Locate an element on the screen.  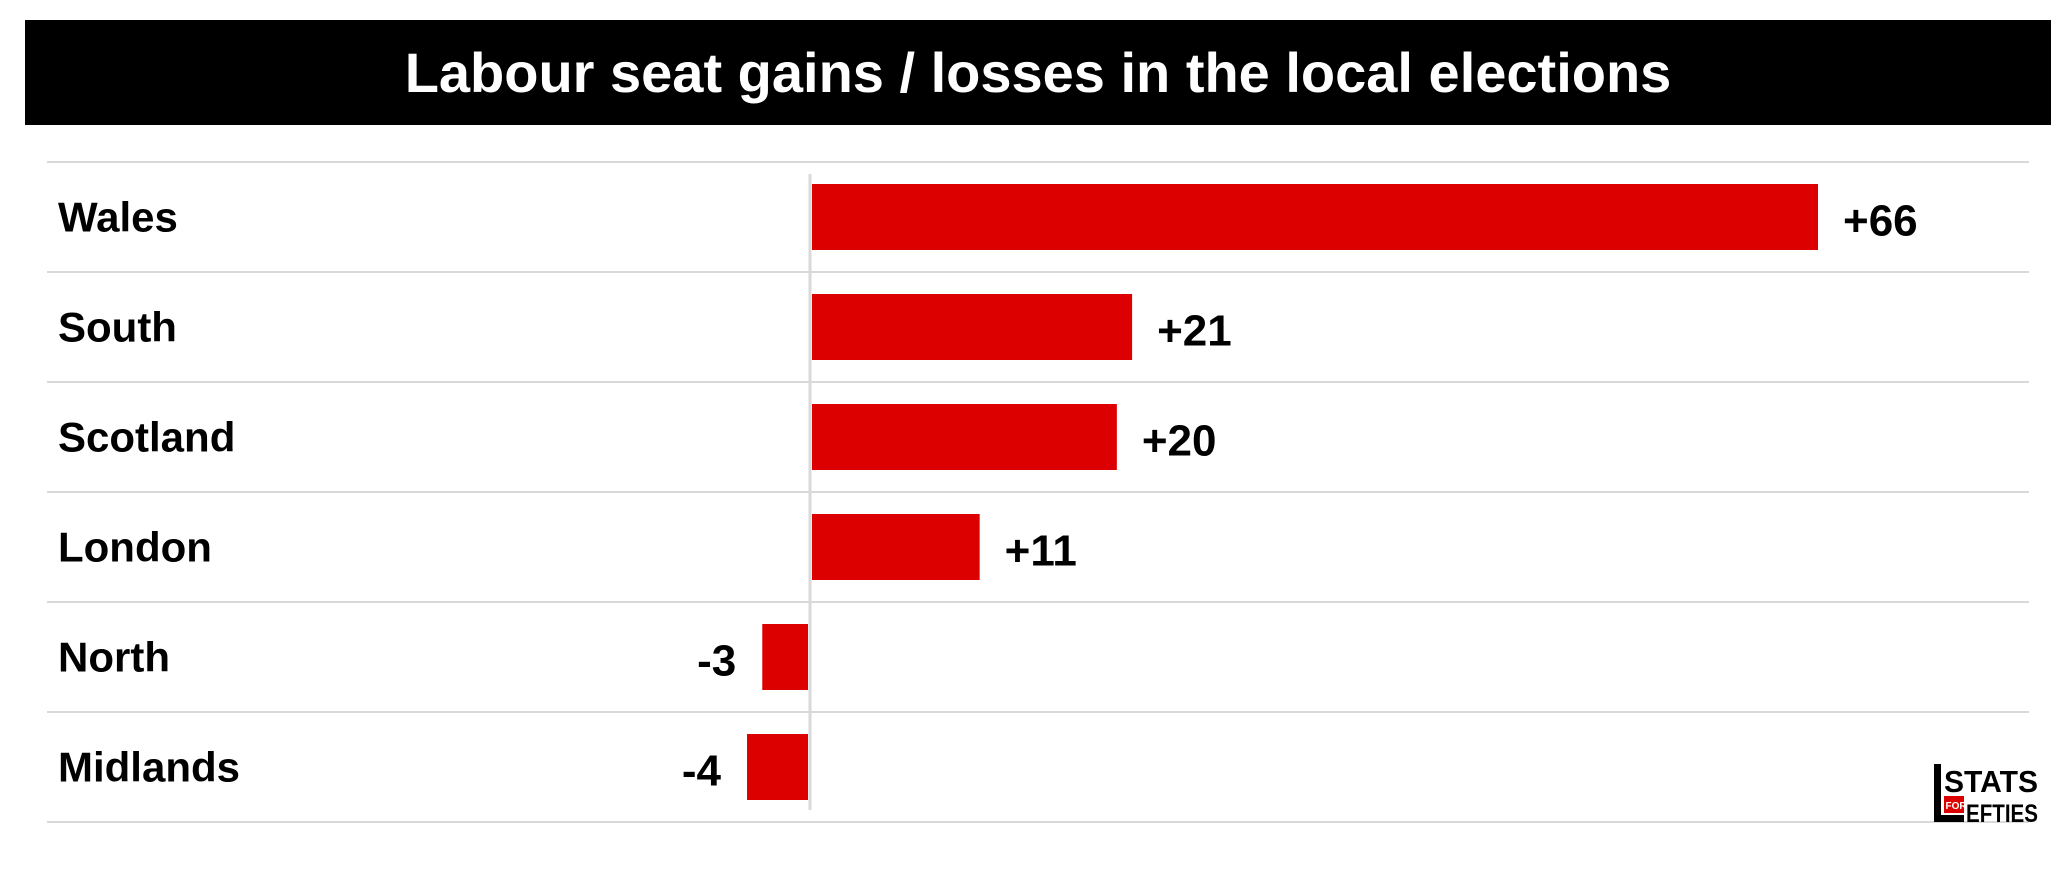
logo-bottom-text: EFTIES is located at coordinates (2002, 812).